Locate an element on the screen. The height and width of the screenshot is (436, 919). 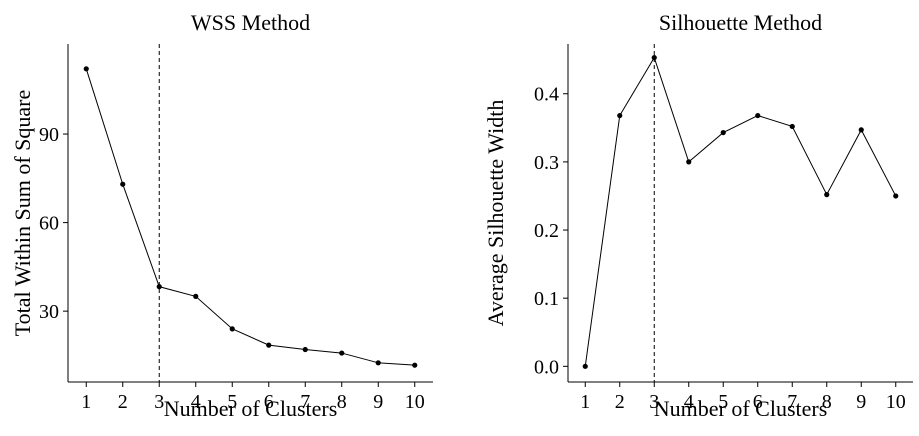
chart-title: WSS Method is located at coordinates (250, 22).